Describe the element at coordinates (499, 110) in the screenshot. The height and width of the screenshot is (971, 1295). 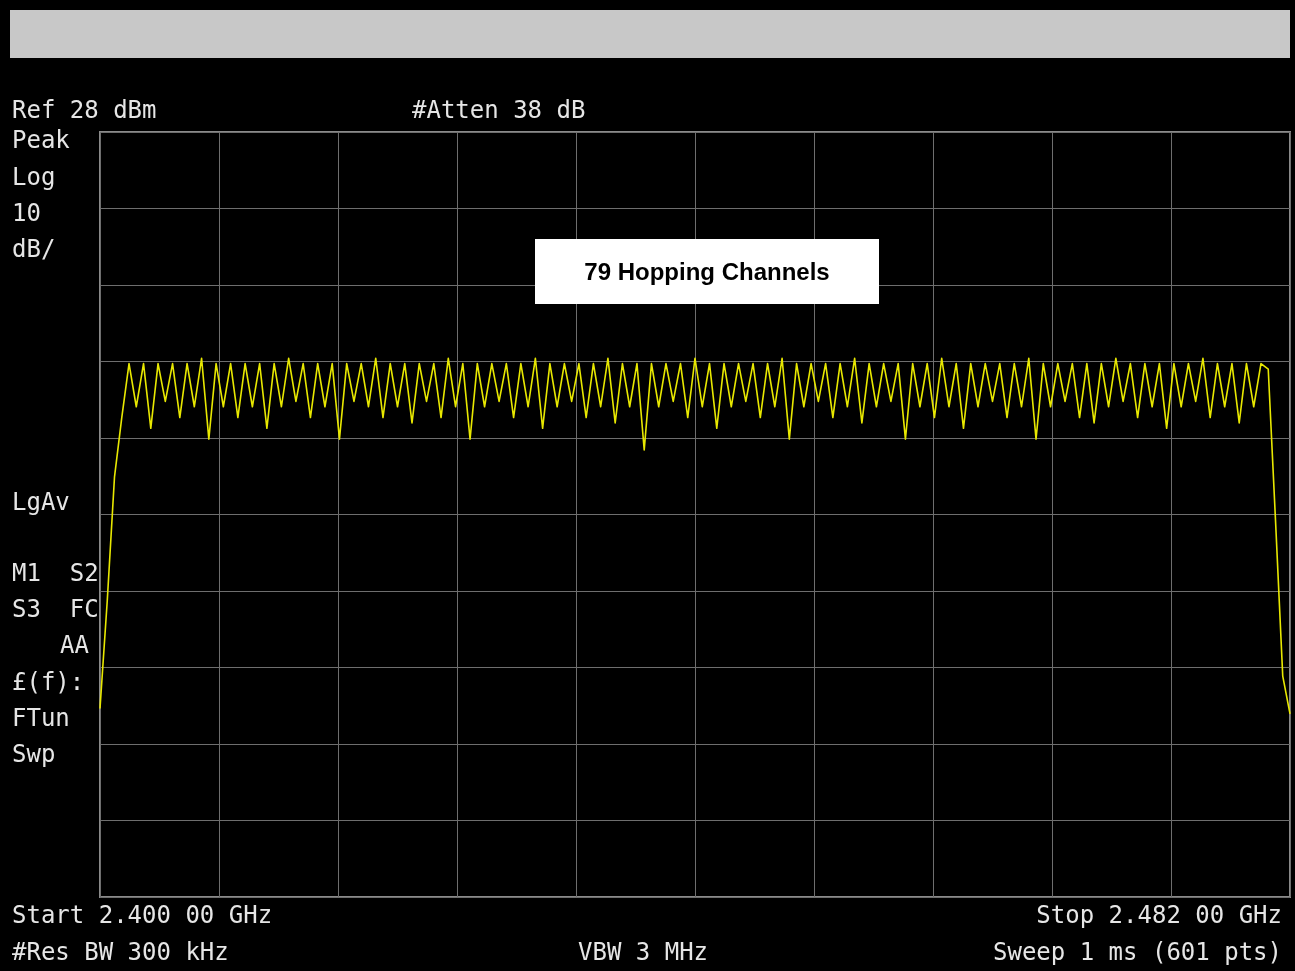
I see `text: #Atten 38 dB` at that location.